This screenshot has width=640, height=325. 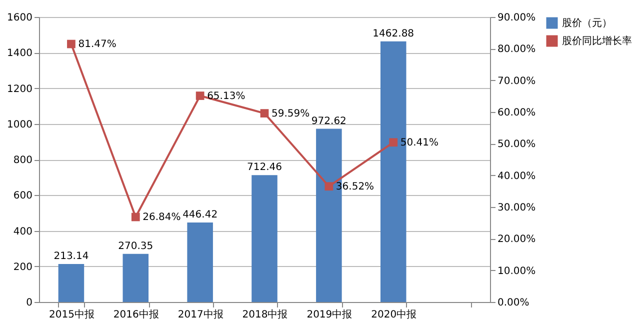 What do you see at coordinates (71, 256) in the screenshot?
I see `data-label: 213.14` at bounding box center [71, 256].